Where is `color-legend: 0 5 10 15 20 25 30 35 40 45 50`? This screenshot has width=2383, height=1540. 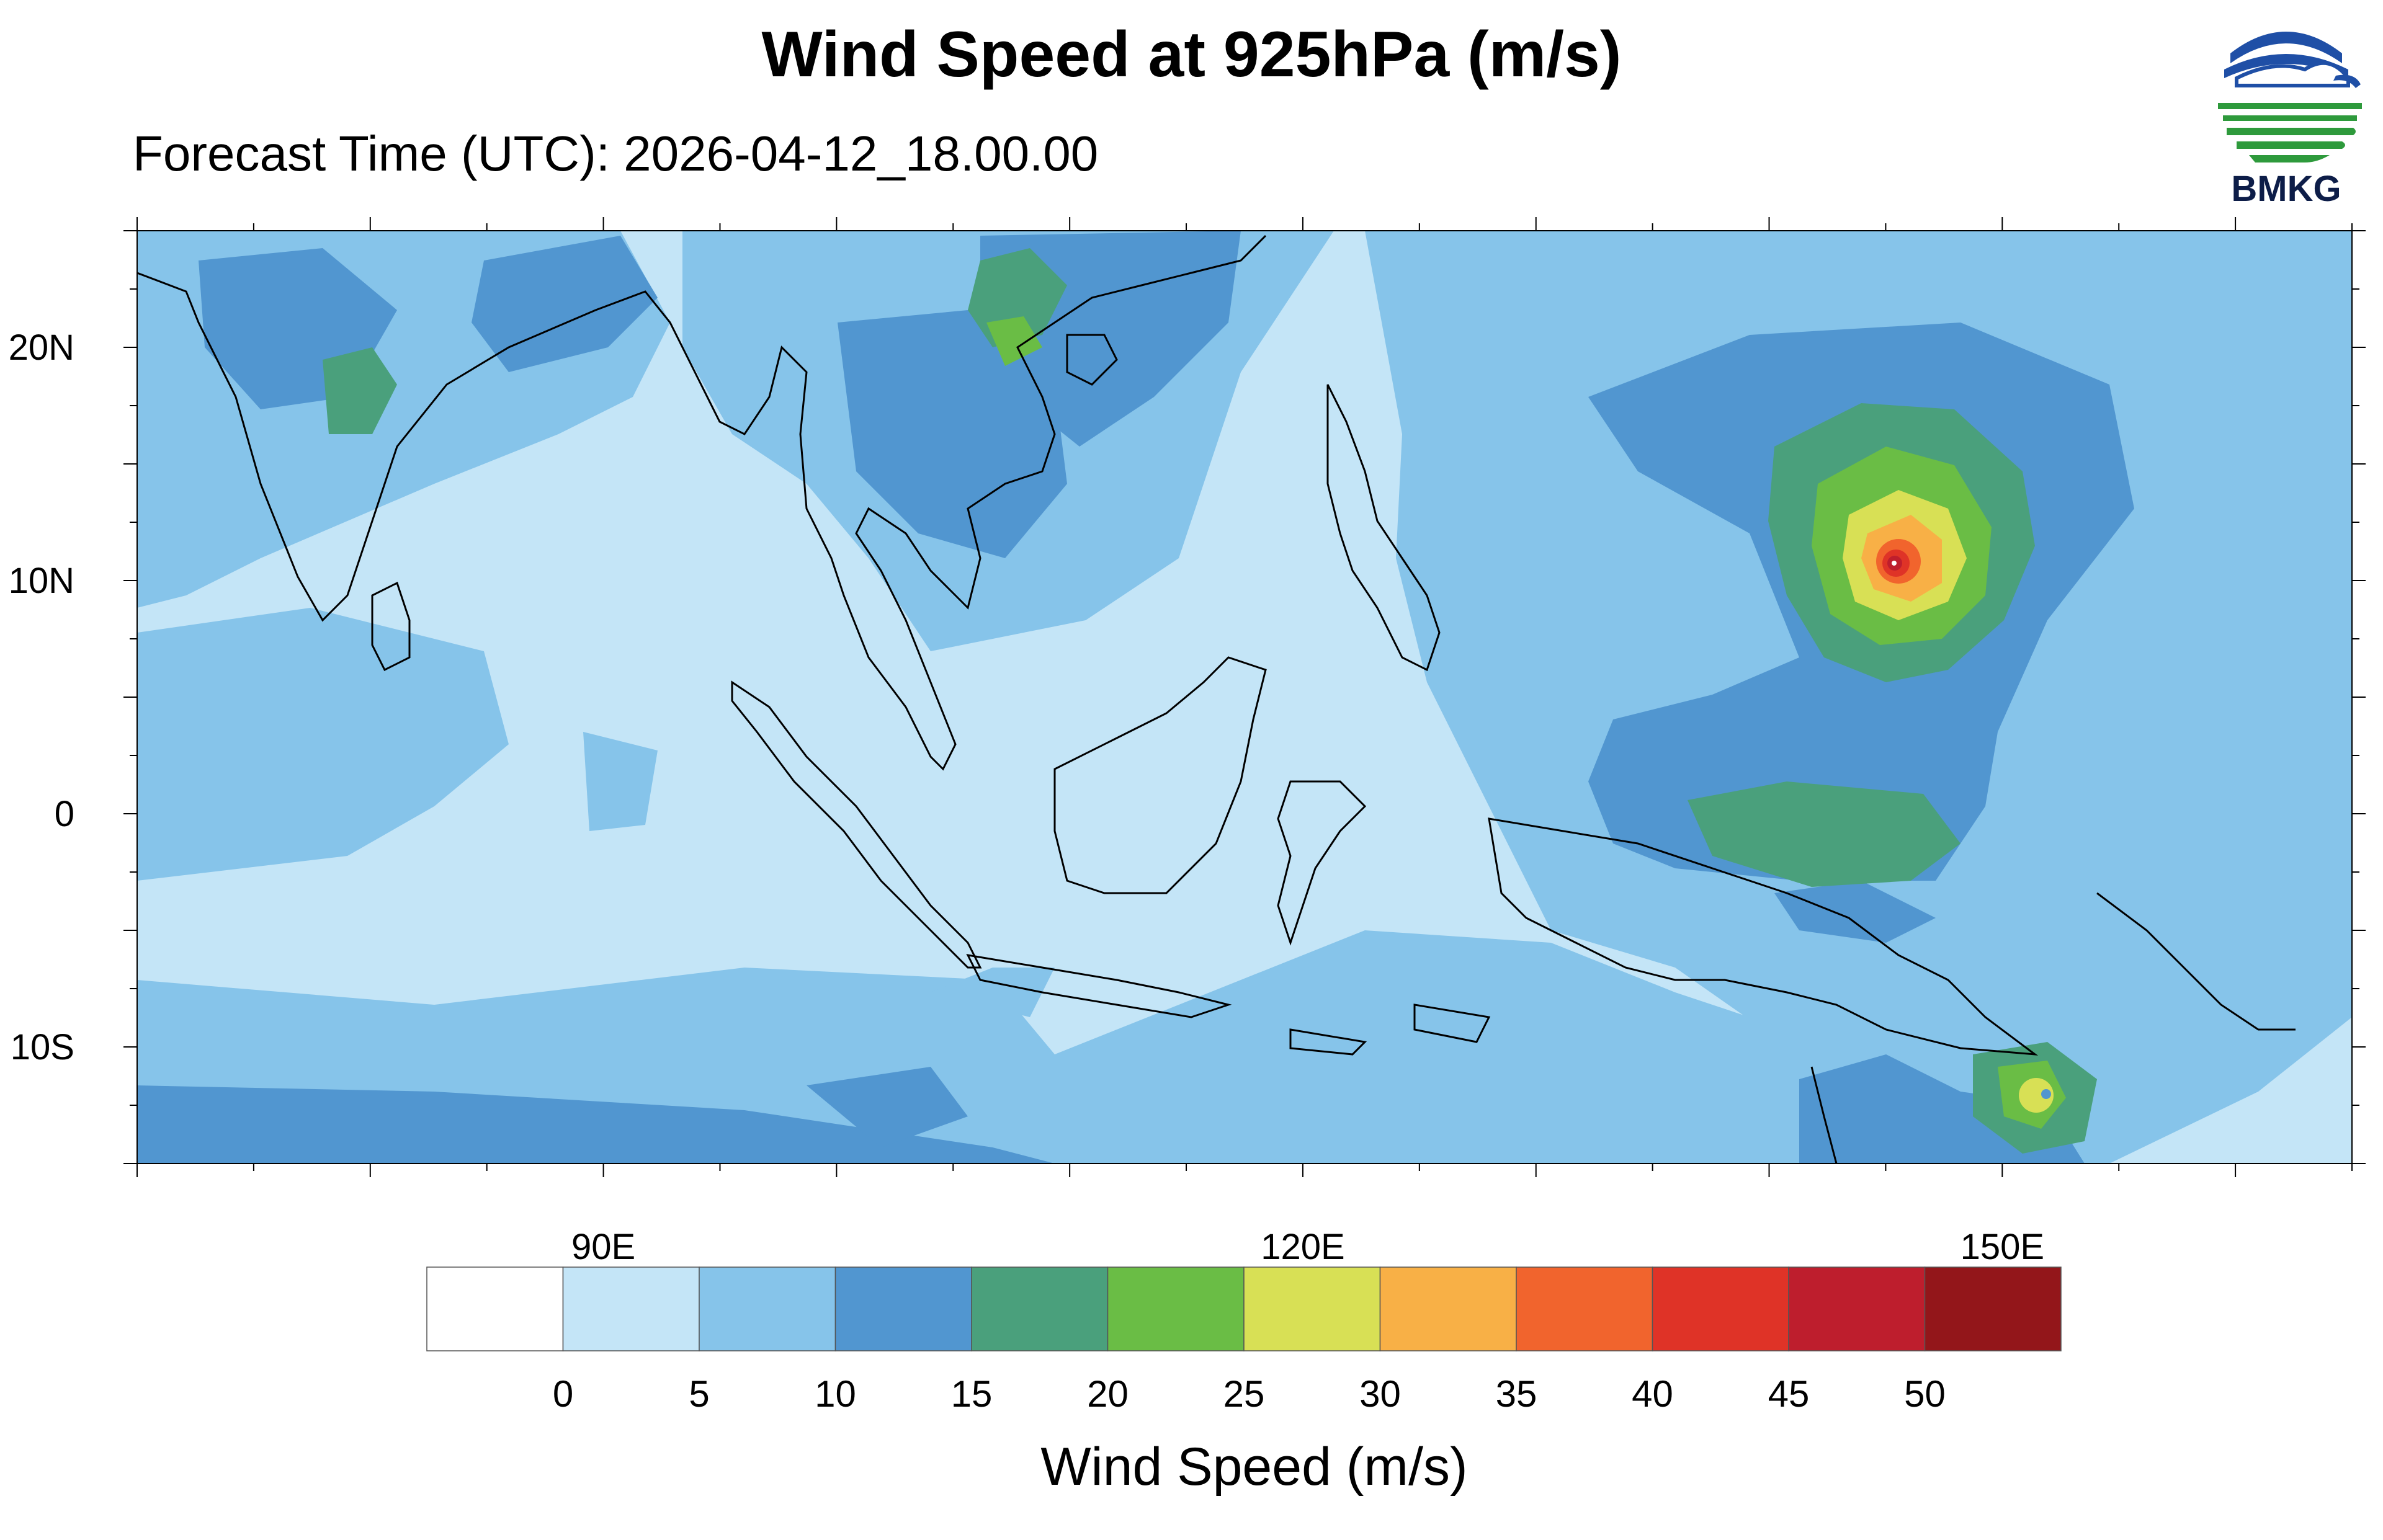
color-legend: 0 5 10 15 20 25 30 35 40 45 50 is located at coordinates (1244, 1341).